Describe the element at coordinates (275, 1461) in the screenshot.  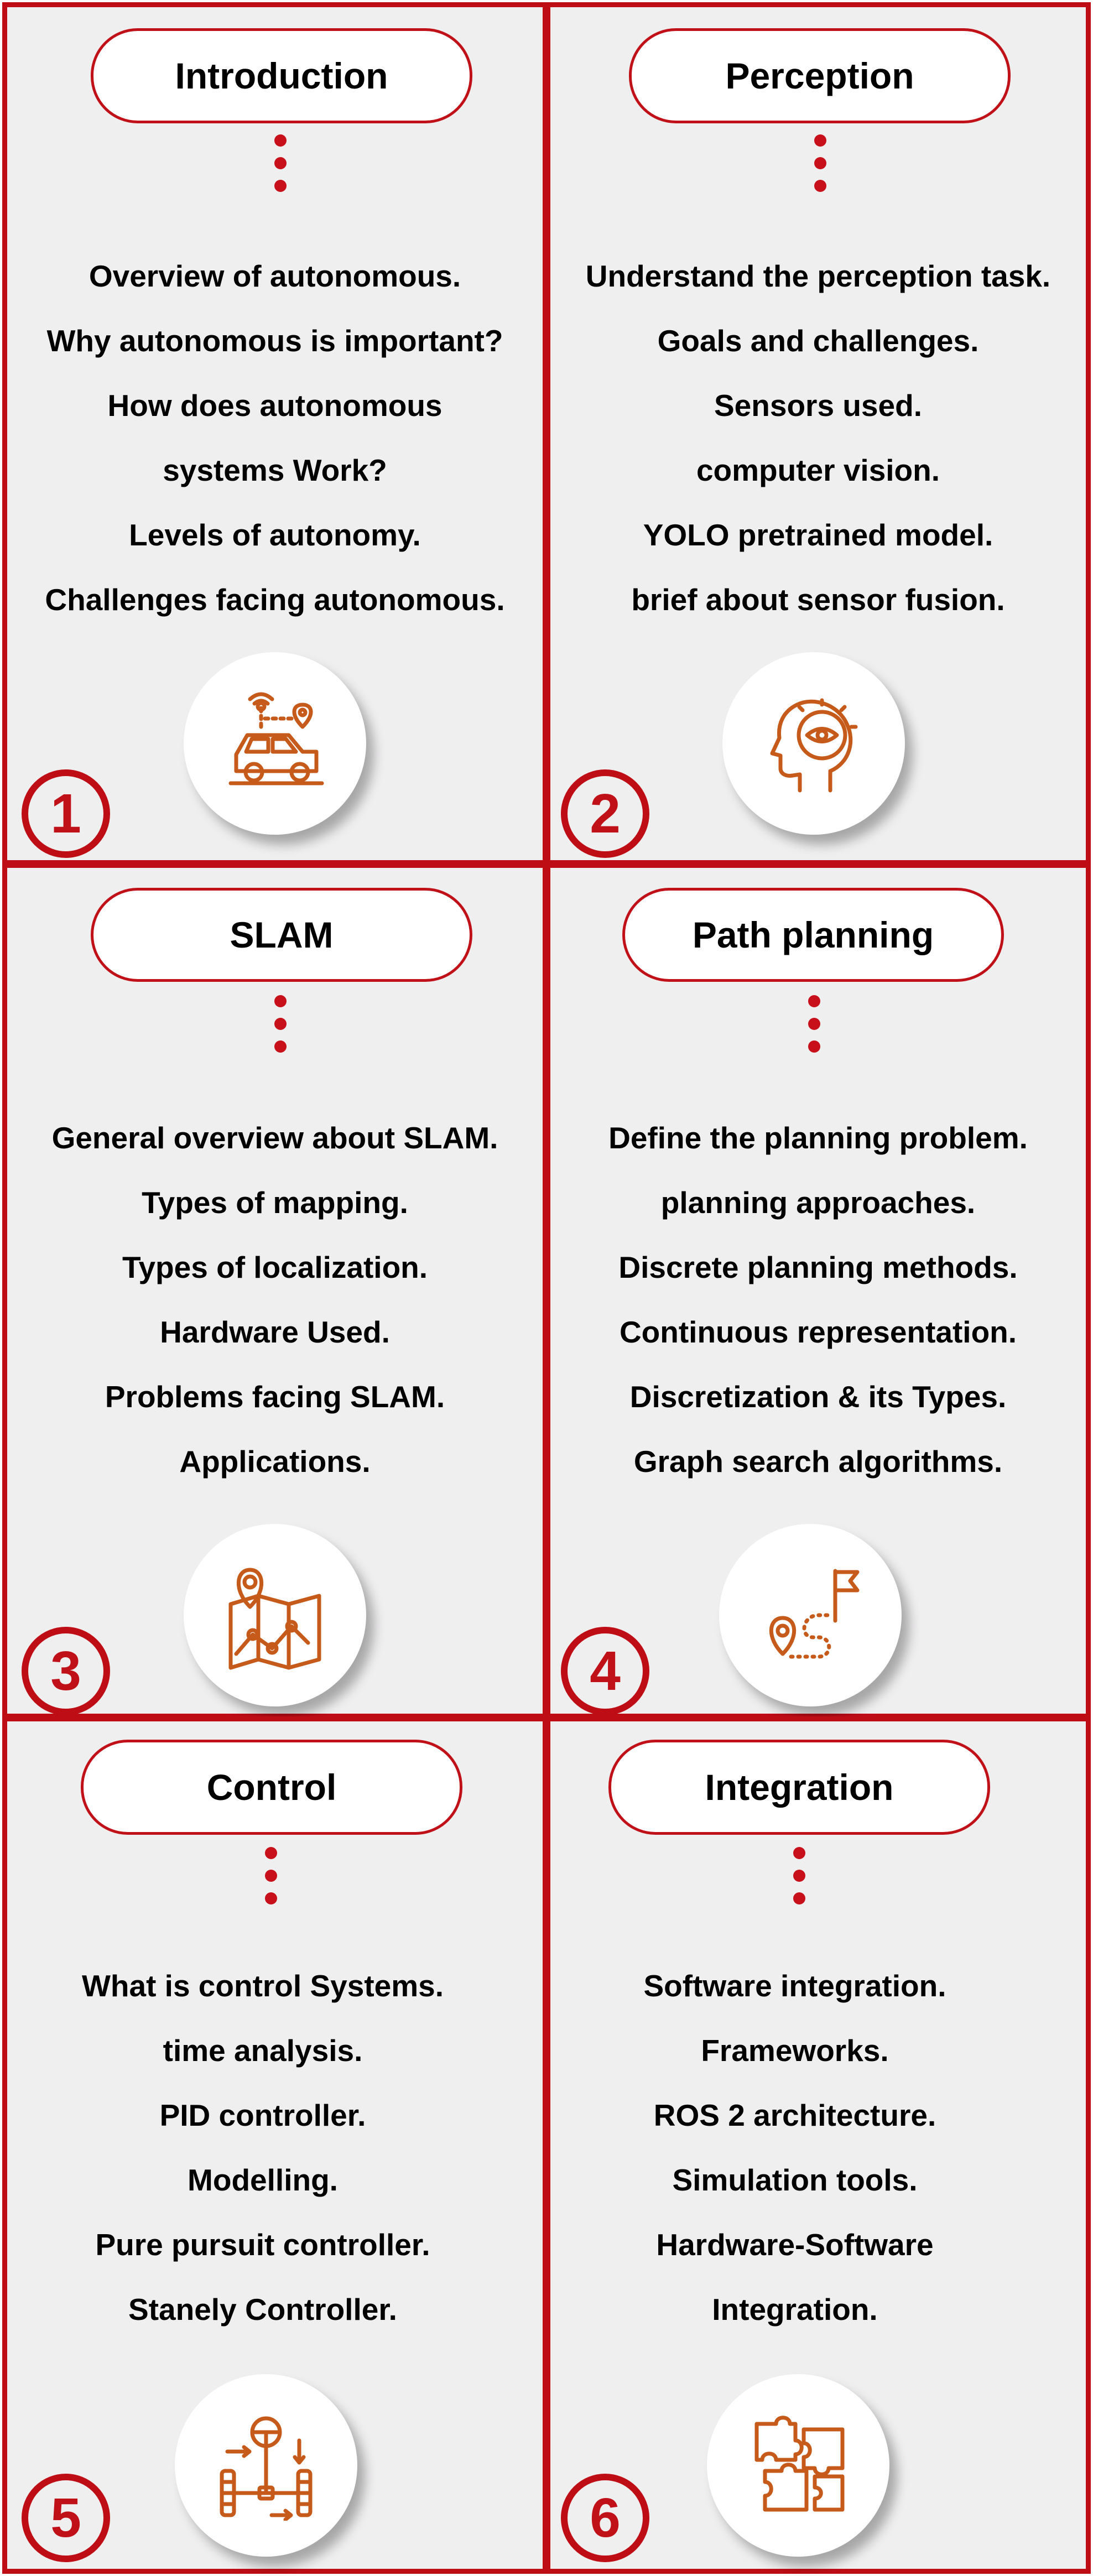
I see `list-item: Applications.` at that location.